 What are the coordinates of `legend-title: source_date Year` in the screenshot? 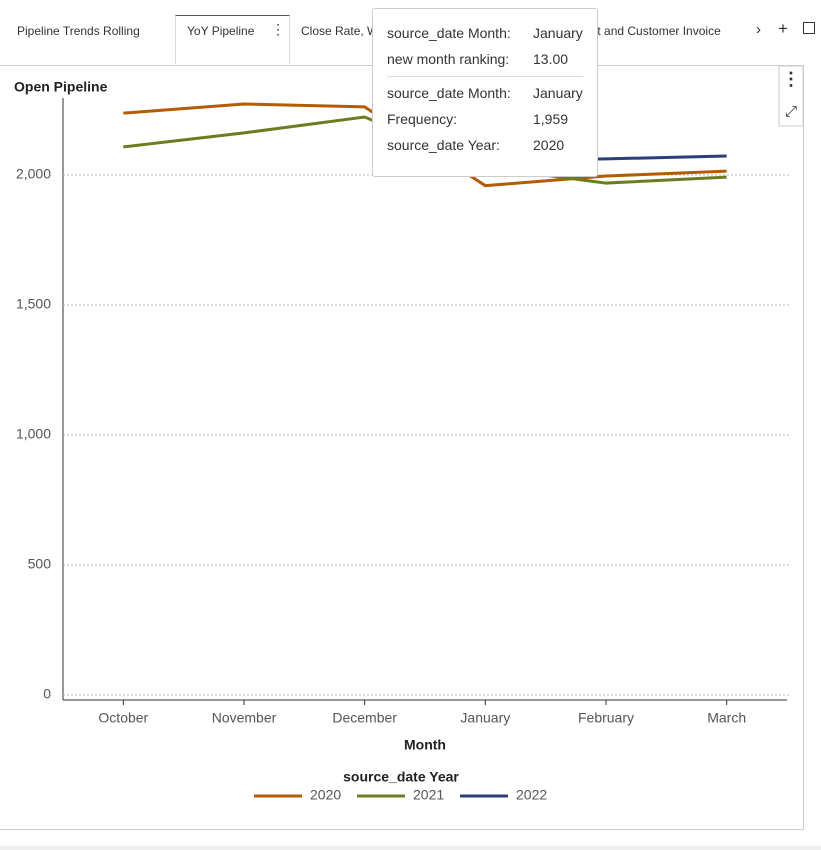 It's located at (401, 777).